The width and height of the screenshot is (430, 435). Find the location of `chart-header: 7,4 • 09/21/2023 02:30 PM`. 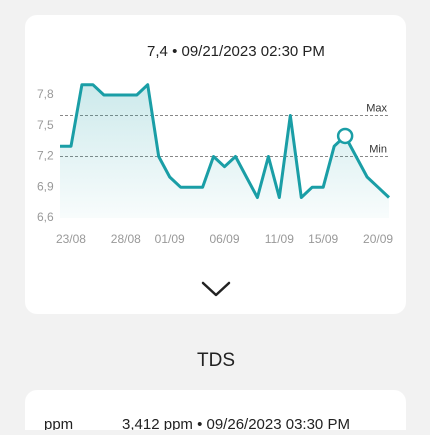

chart-header: 7,4 • 09/21/2023 02:30 PM is located at coordinates (236, 51).